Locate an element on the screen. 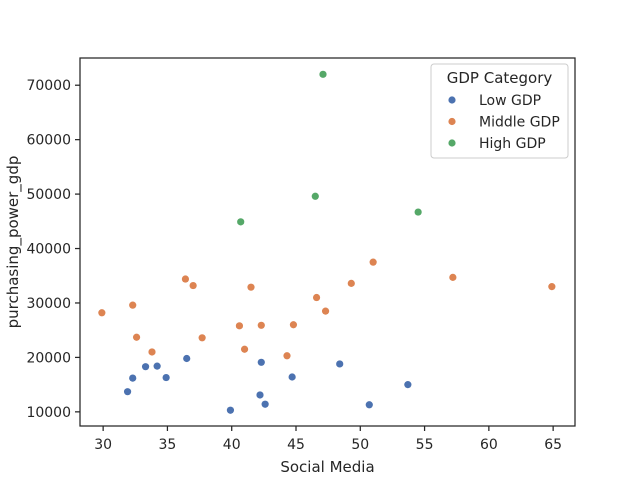 Image resolution: width=640 pixels, height=480 pixels. legend-title: GDP Category is located at coordinates (500, 78).